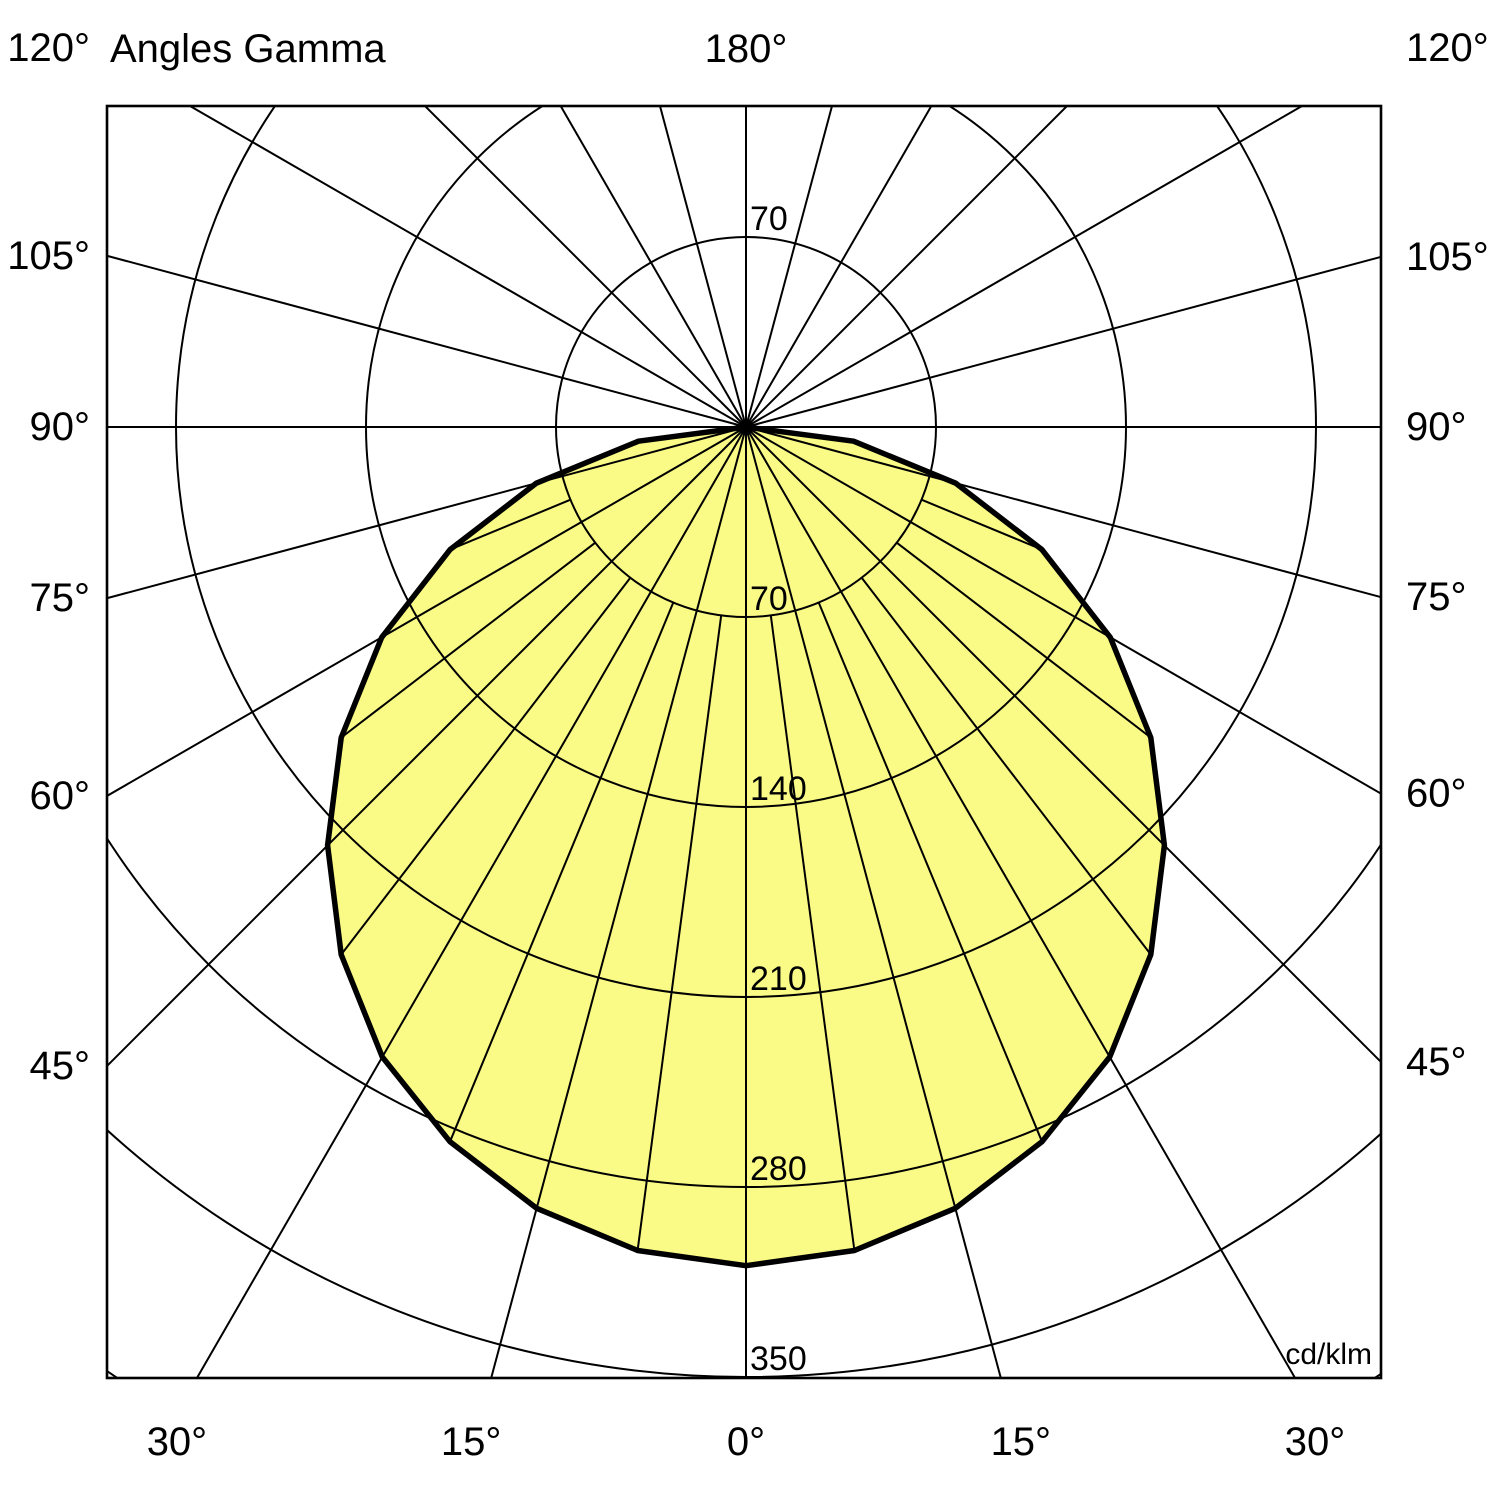 Image resolution: width=1490 pixels, height=1490 pixels. Describe the element at coordinates (1436, 597) in the screenshot. I see `gamma-axis-label-right: 75°` at that location.